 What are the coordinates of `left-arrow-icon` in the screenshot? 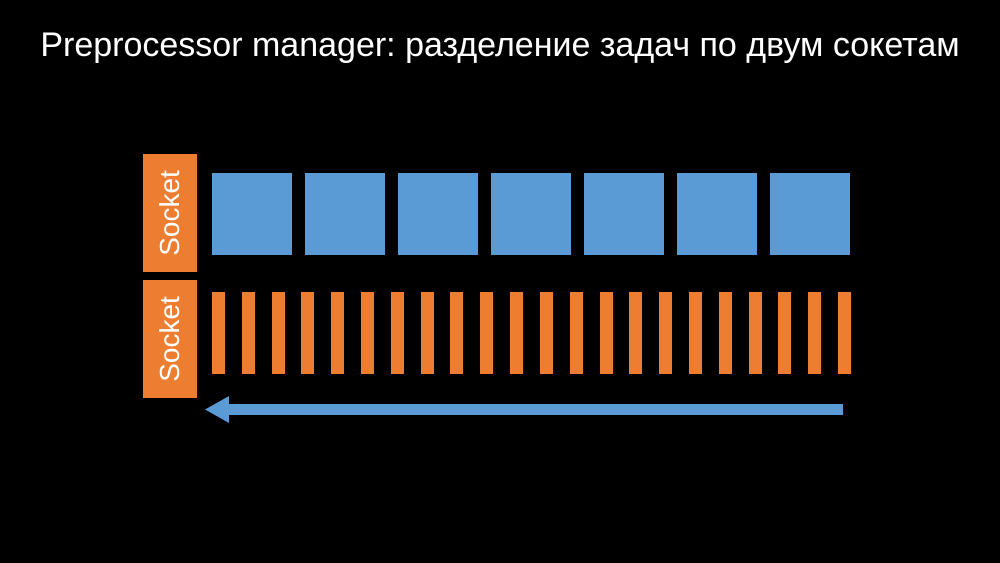 It's located at (524, 409).